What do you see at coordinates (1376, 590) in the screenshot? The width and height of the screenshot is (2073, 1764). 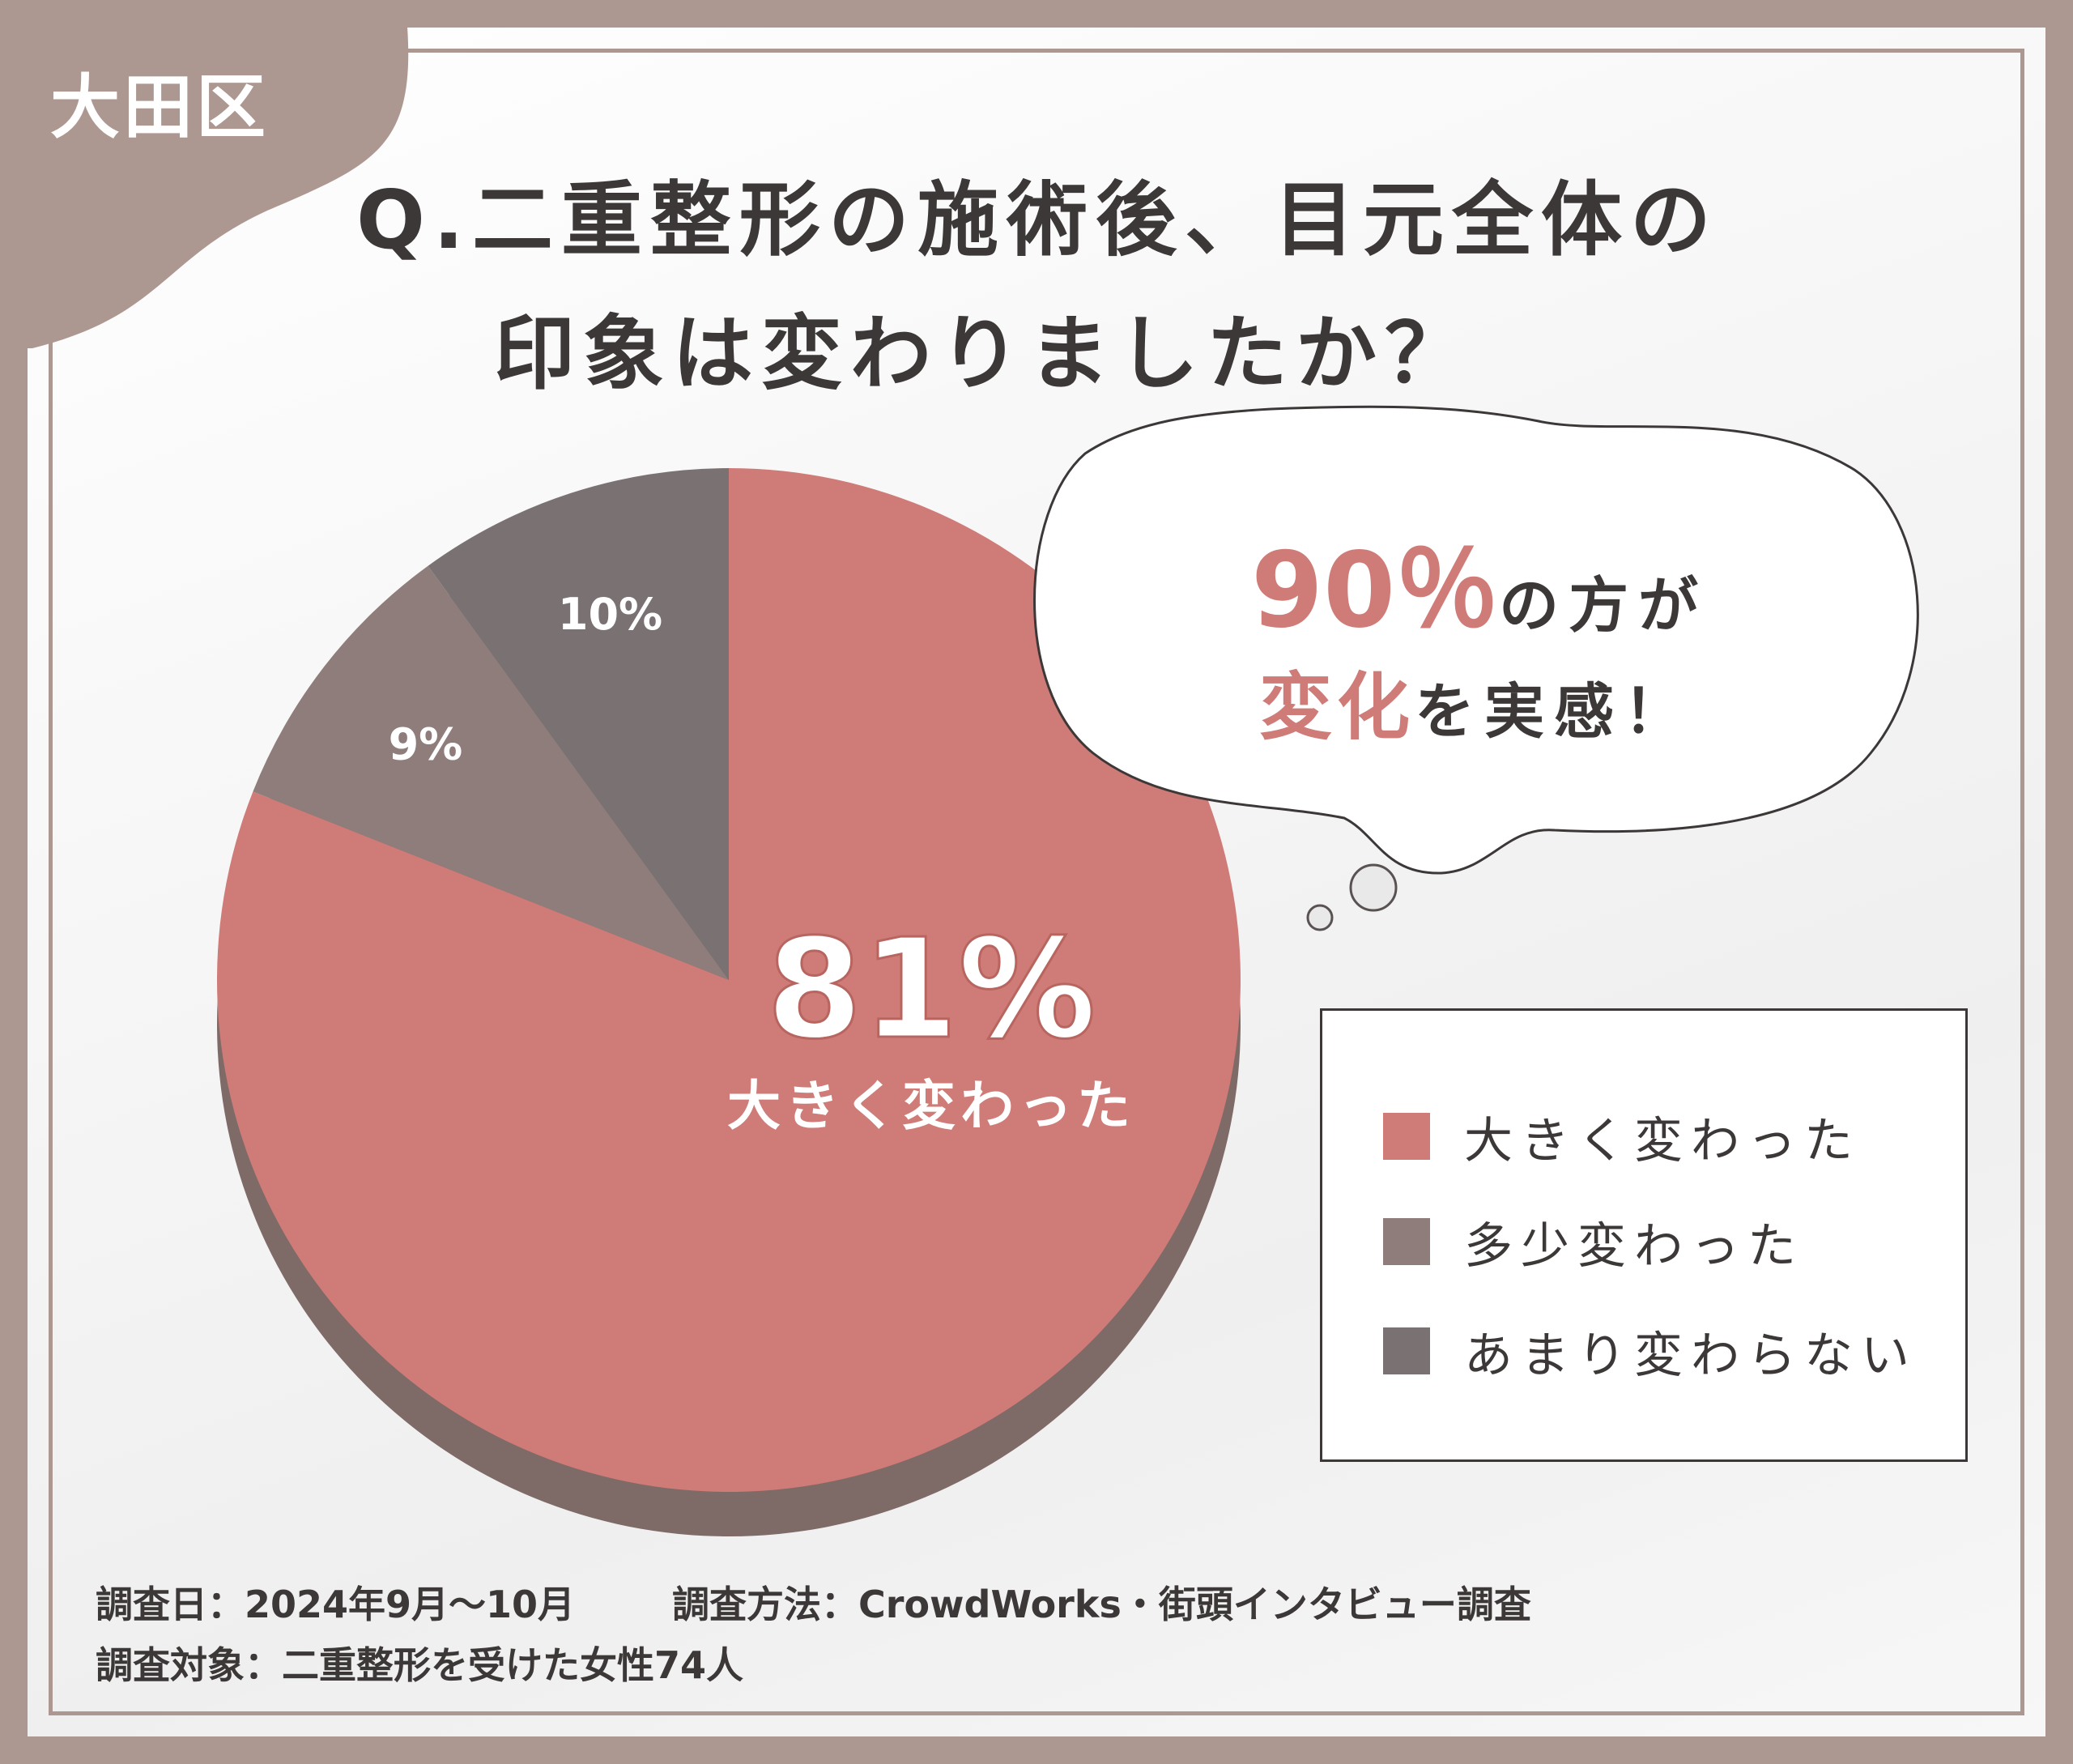 I see `callout-percent: 90％` at bounding box center [1376, 590].